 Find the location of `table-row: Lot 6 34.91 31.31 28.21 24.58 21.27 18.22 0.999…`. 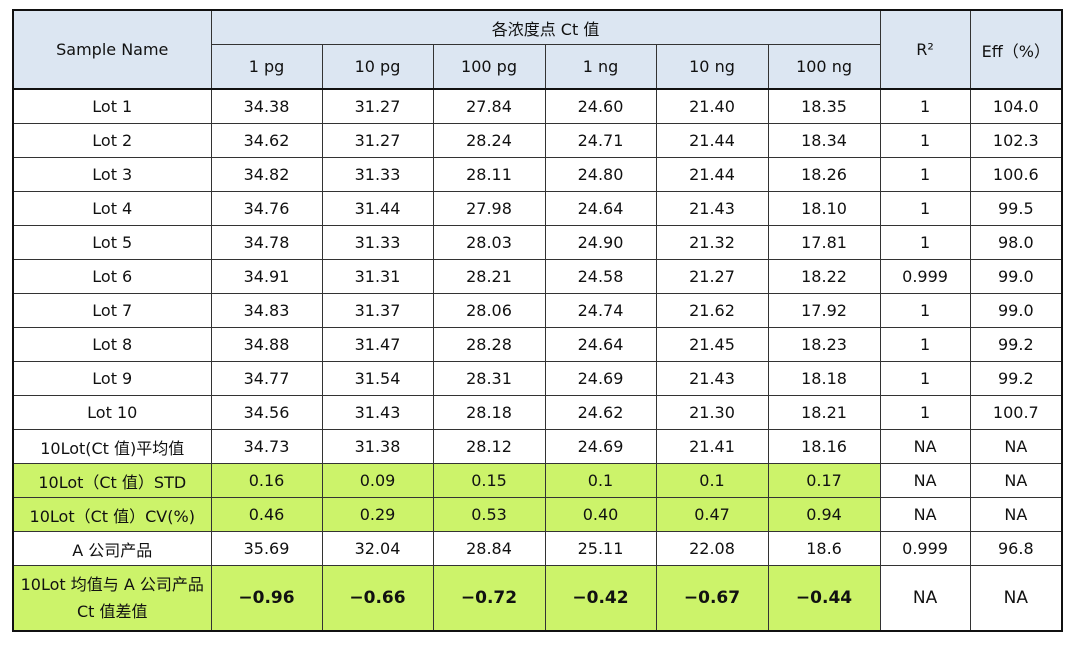

table-row: Lot 6 34.91 31.31 28.21 24.58 21.27 18.22 0.999… is located at coordinates (537, 276).